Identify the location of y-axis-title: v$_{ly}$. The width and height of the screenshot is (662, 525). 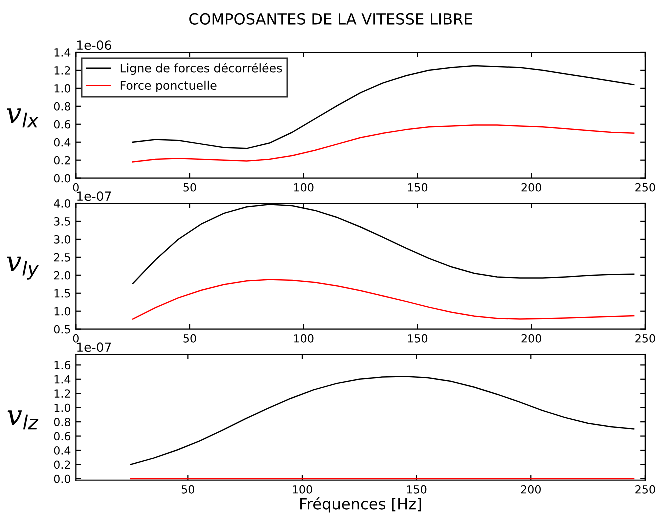
(23, 268).